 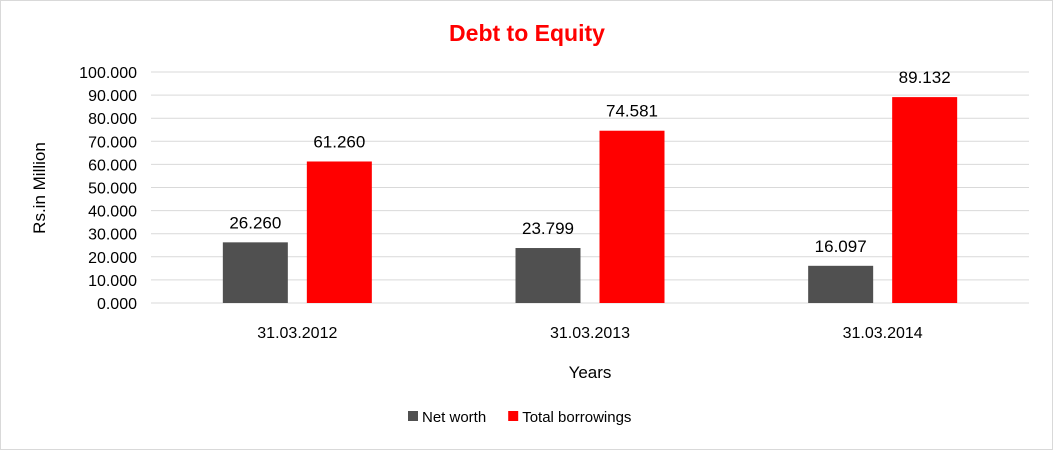 I want to click on y-tick-label: 40.000, so click(x=112, y=212).